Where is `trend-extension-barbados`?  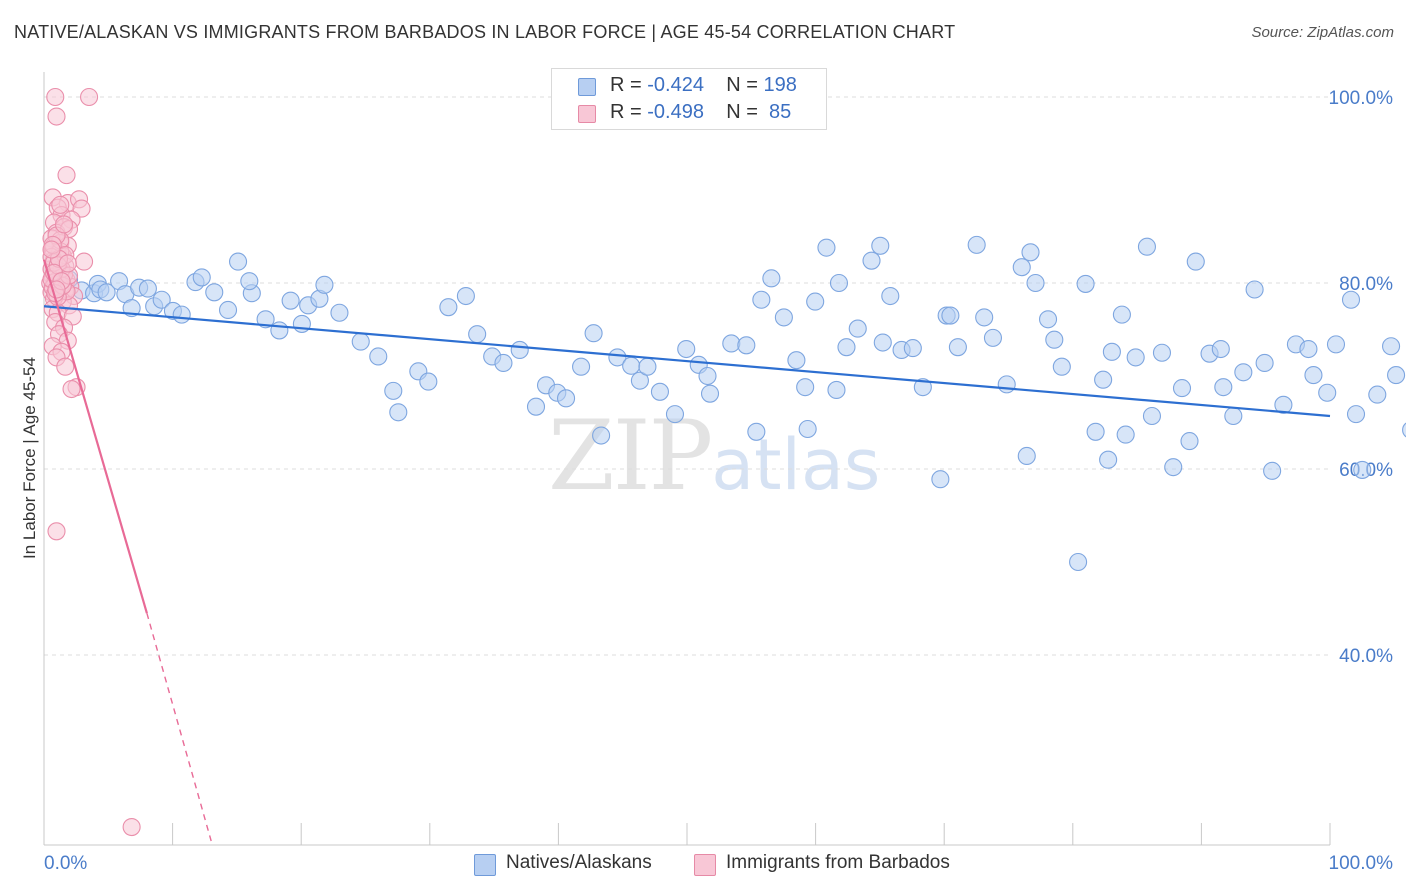 trend-extension-barbados is located at coordinates (179, 727).